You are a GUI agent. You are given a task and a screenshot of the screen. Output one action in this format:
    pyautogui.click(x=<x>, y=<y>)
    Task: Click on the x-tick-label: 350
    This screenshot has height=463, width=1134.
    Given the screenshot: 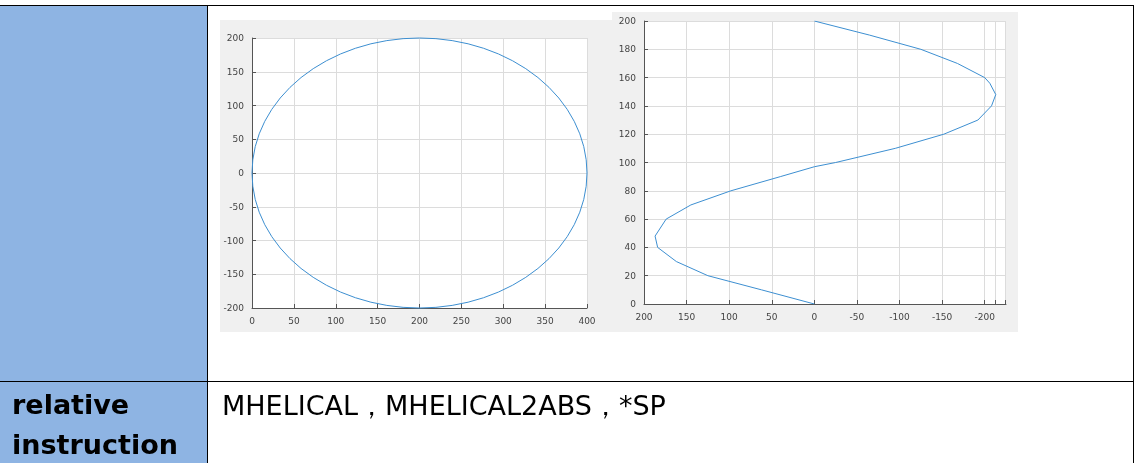 What is the action you would take?
    pyautogui.click(x=545, y=320)
    